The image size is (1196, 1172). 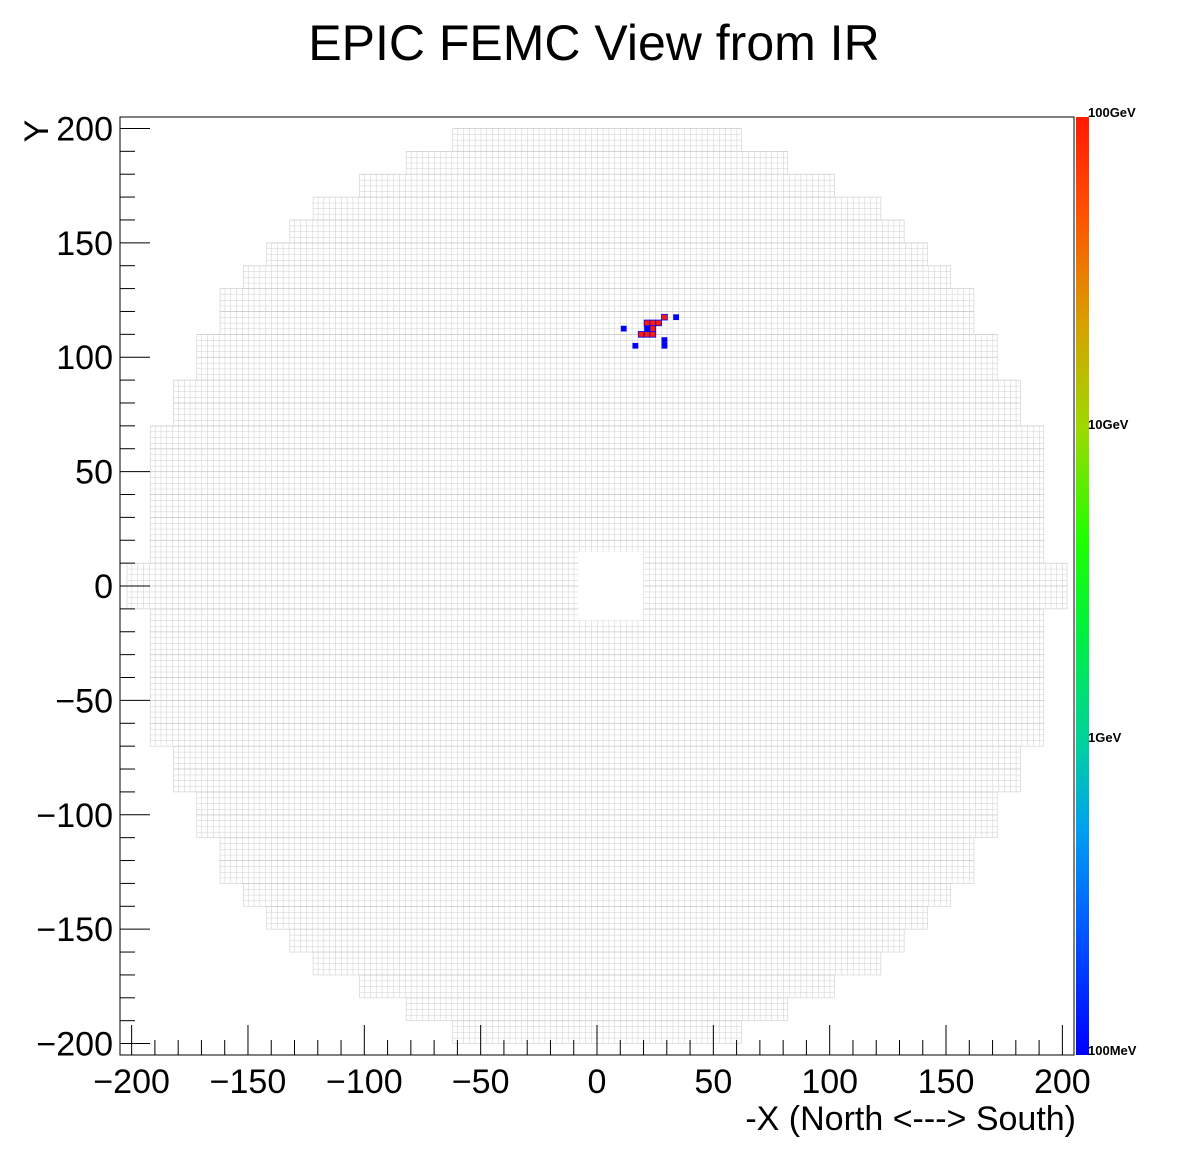 What do you see at coordinates (84, 358) in the screenshot?
I see `y-tick-label: 100` at bounding box center [84, 358].